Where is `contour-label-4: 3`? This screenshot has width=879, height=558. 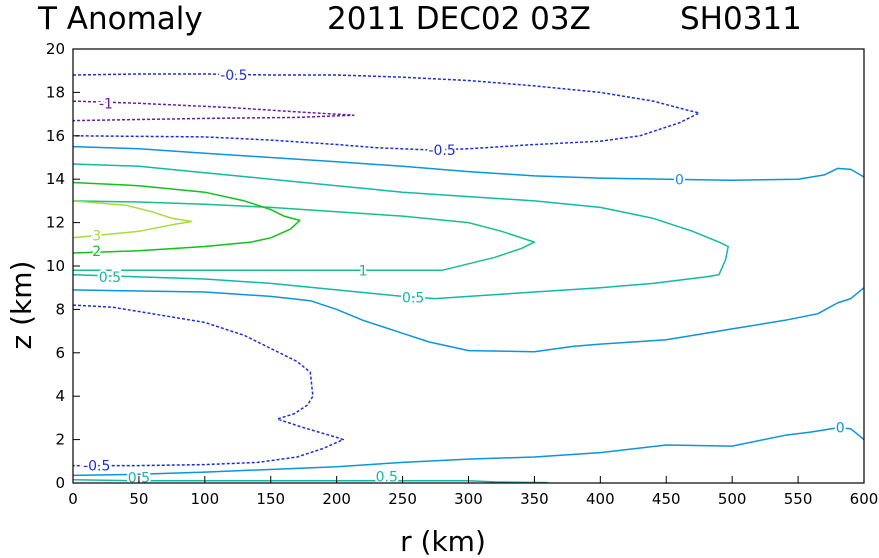 contour-label-4: 3 is located at coordinates (96, 237).